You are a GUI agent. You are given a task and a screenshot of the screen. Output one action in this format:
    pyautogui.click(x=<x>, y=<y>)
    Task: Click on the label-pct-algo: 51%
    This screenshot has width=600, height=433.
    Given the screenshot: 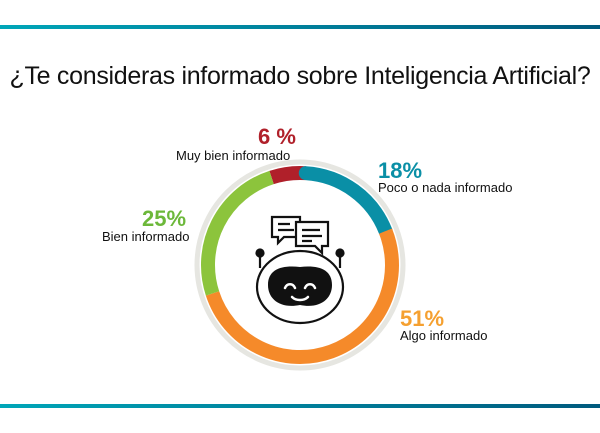 What is the action you would take?
    pyautogui.click(x=422, y=318)
    